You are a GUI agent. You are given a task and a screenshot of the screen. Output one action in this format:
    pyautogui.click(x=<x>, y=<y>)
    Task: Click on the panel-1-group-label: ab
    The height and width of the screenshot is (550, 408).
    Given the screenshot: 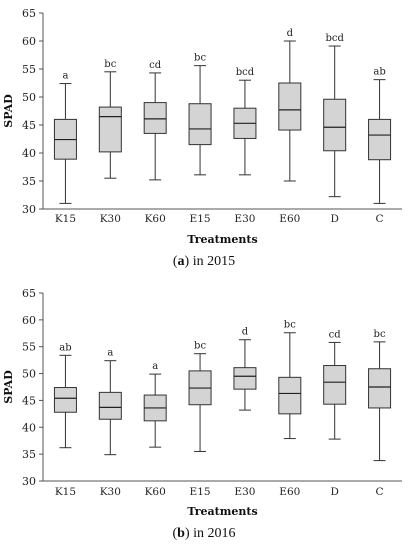 What is the action you would take?
    pyautogui.click(x=379, y=72)
    